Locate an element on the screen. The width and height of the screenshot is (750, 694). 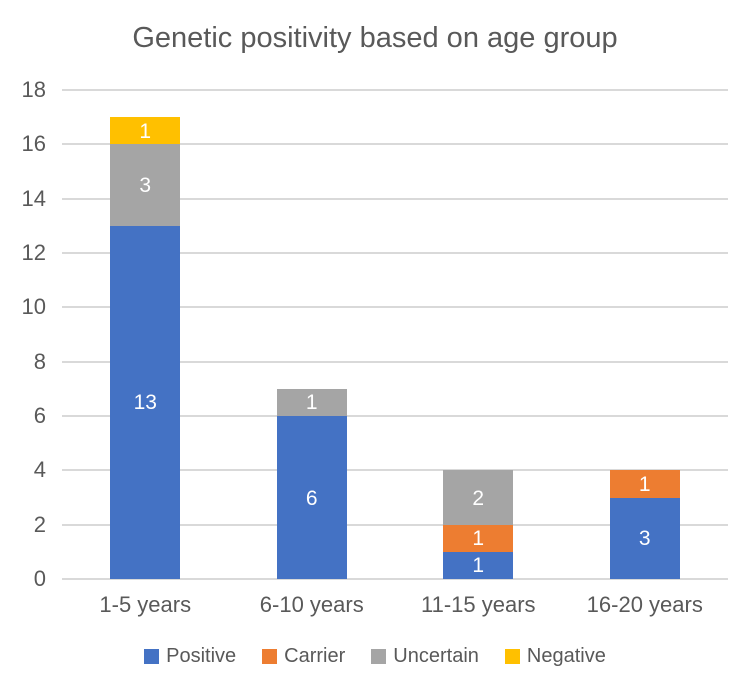
segment-uncertain: 1 is located at coordinates (311, 402).